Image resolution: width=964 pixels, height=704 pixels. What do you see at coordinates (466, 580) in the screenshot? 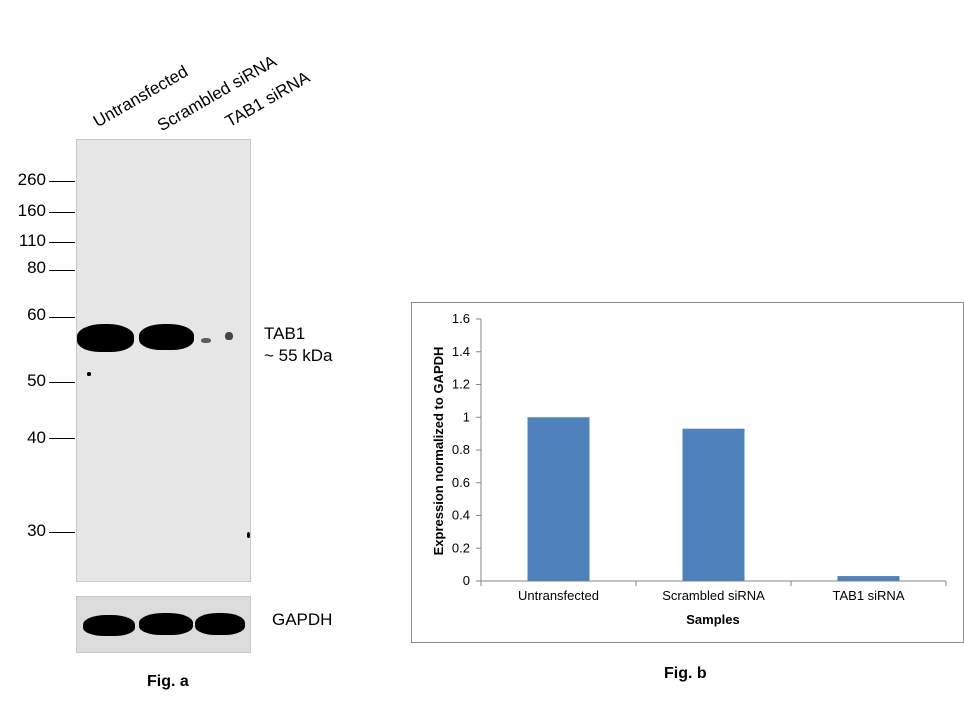
I see `y-tick-label: 0` at bounding box center [466, 580].